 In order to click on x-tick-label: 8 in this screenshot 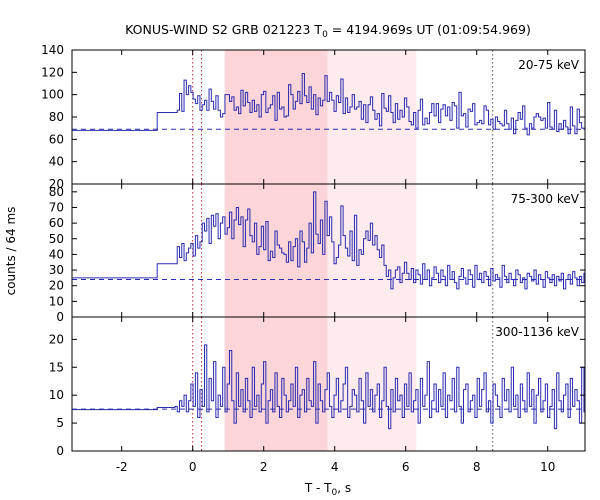, I will do `click(477, 467)`.